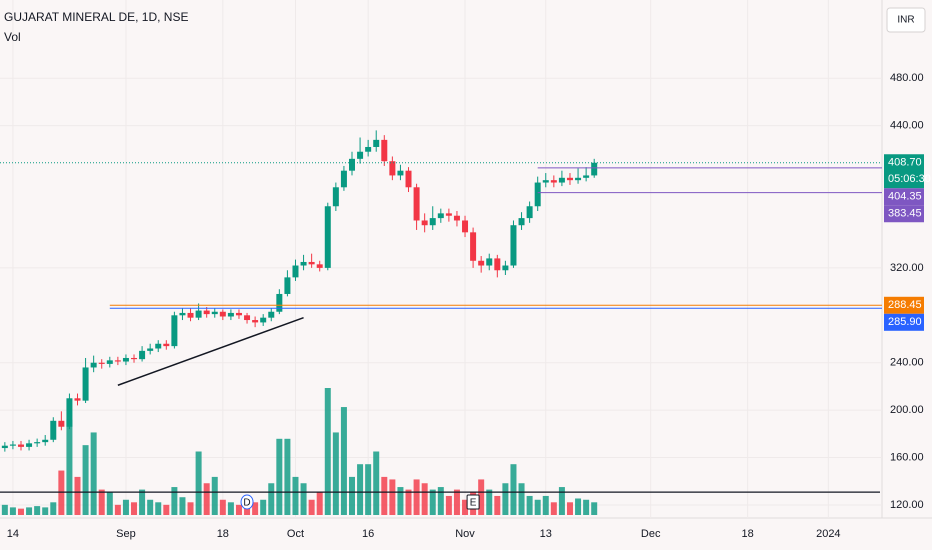 Image resolution: width=932 pixels, height=550 pixels. Describe the element at coordinates (368, 534) in the screenshot. I see `x-tick-label: 16` at that location.